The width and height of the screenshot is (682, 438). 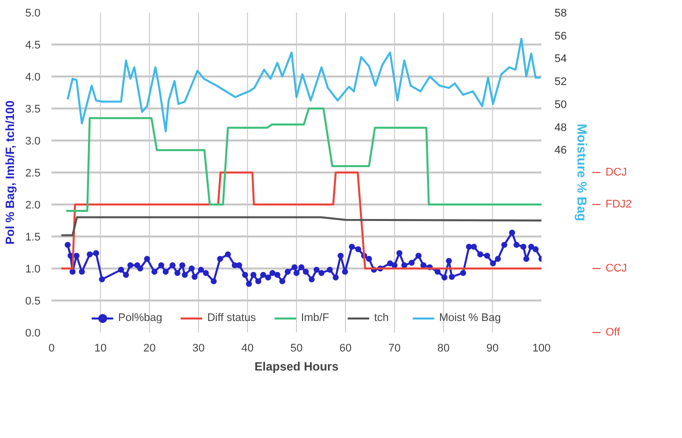 I want to click on legend-label: Diff status, so click(x=231, y=318).